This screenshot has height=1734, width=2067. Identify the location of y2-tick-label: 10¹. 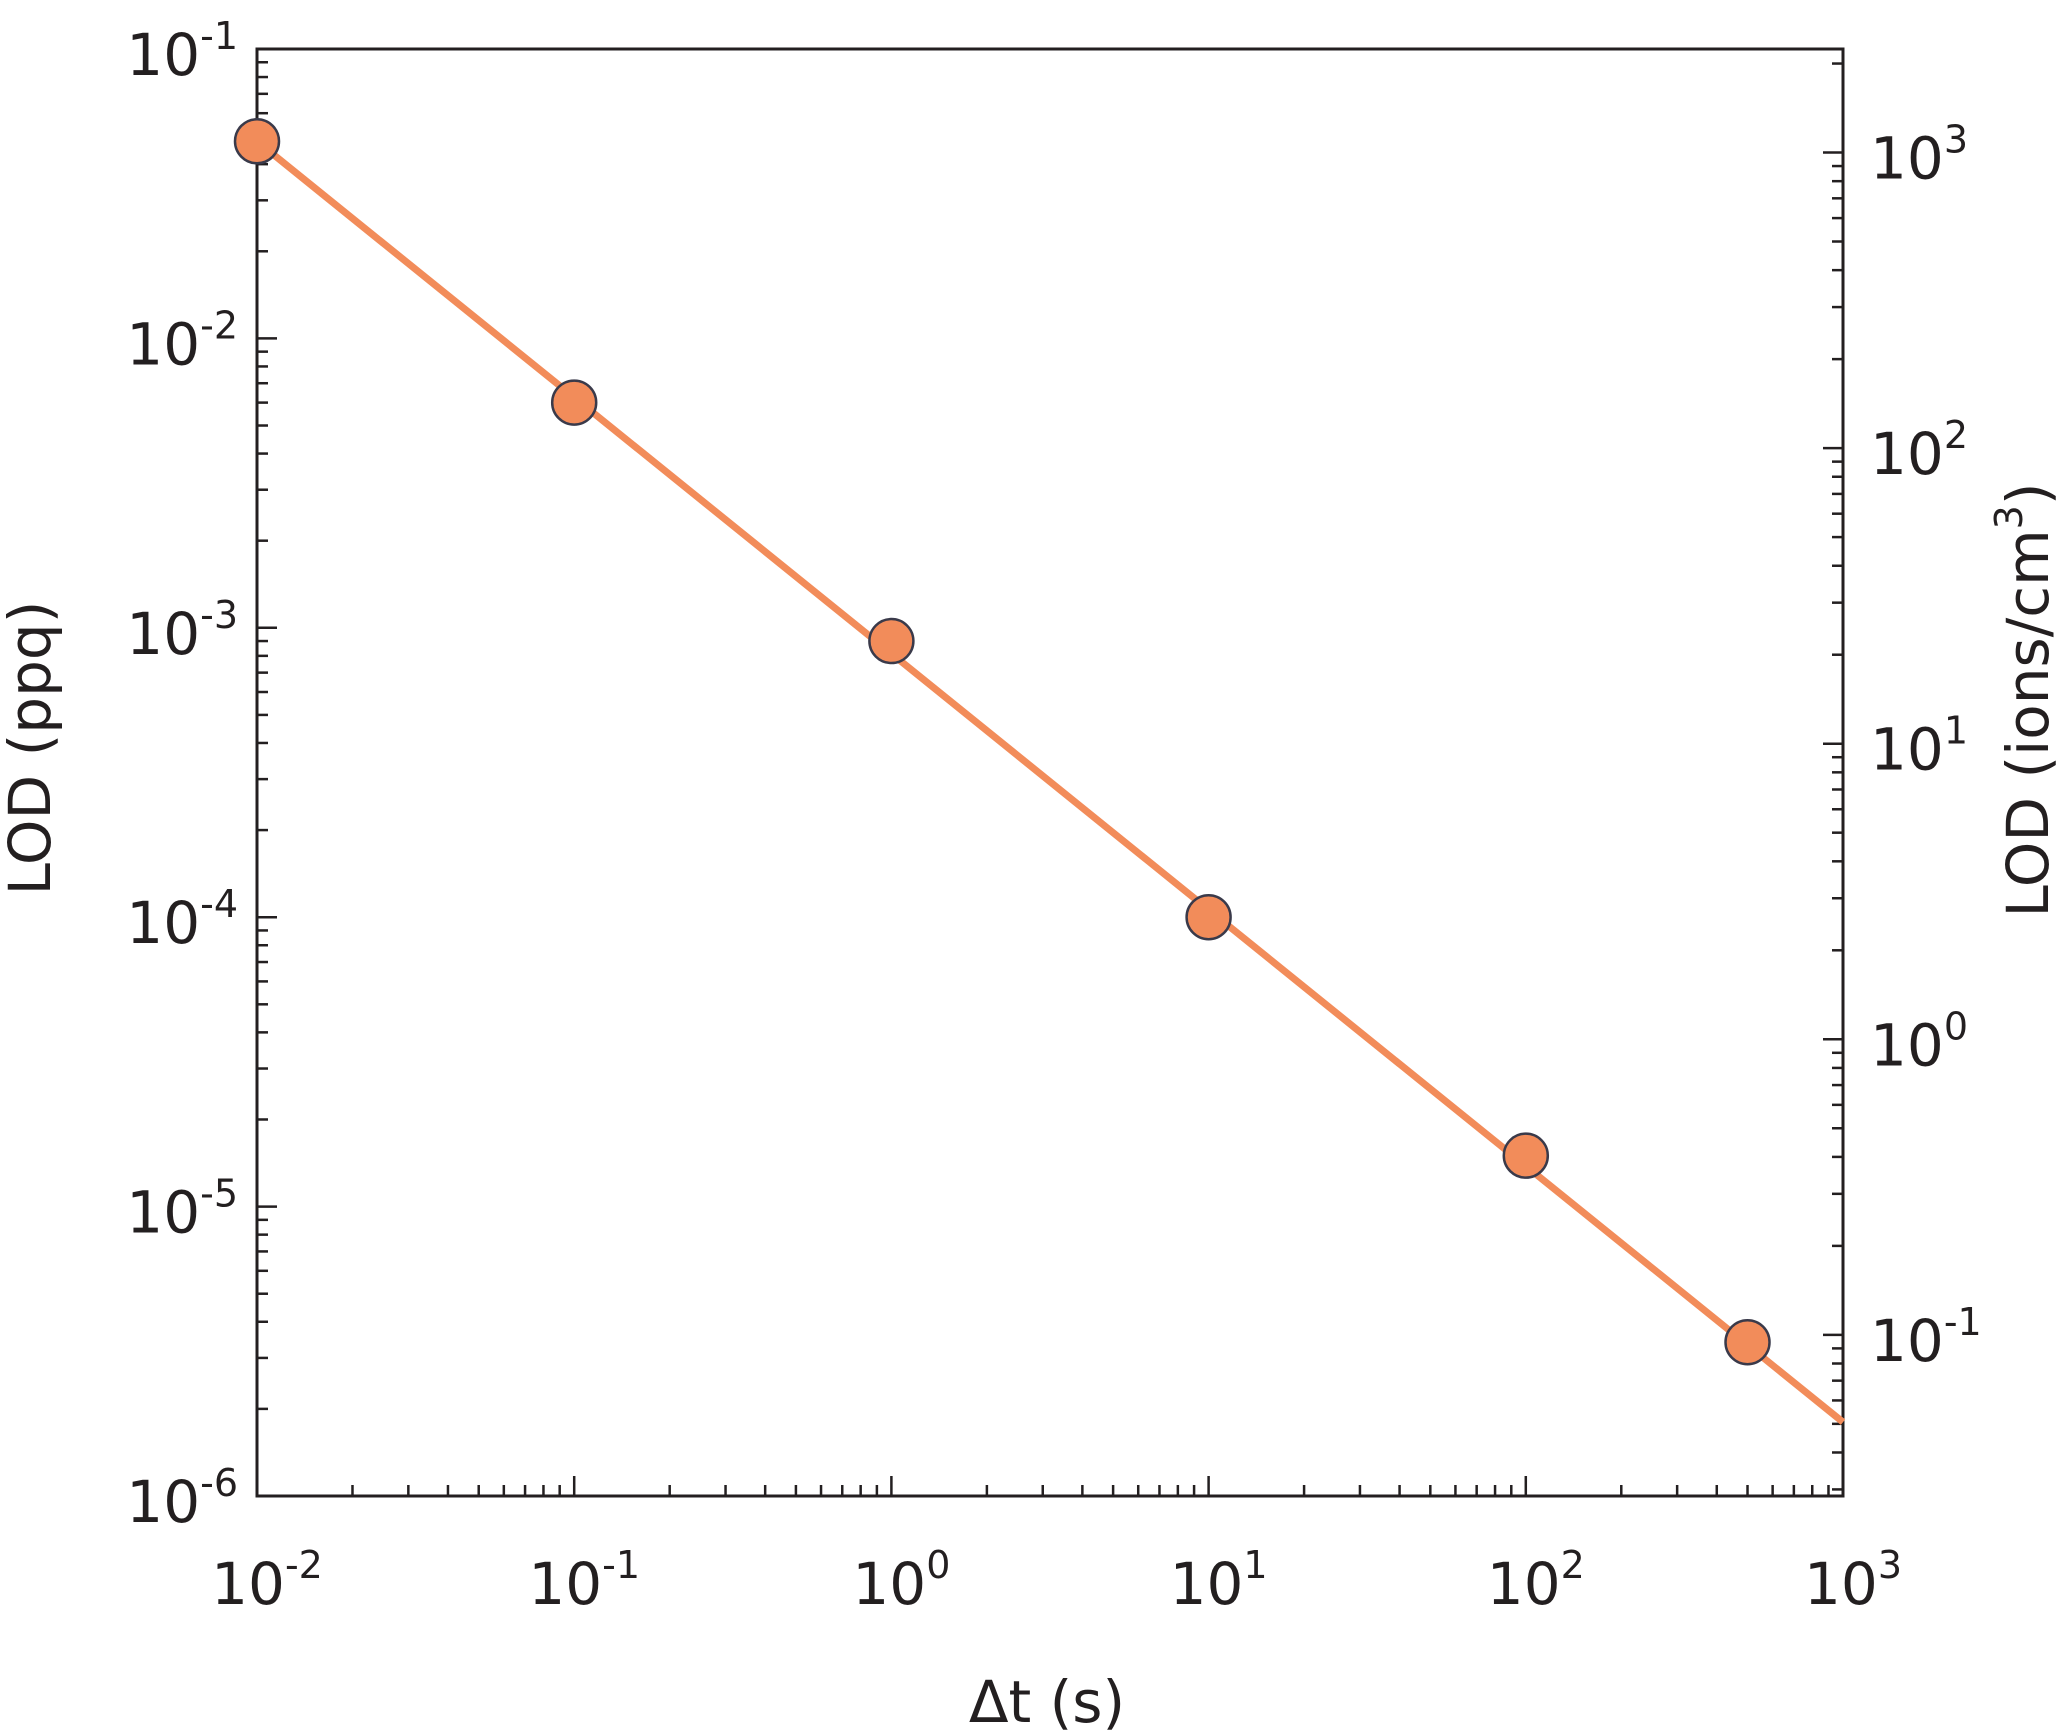
(1919, 746).